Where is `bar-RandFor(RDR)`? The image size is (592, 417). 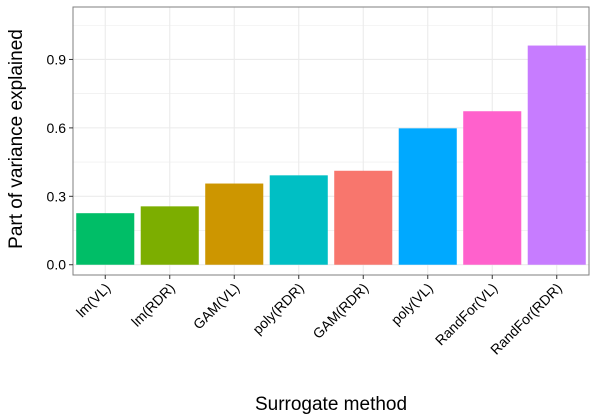 bar-RandFor(RDR) is located at coordinates (556, 155).